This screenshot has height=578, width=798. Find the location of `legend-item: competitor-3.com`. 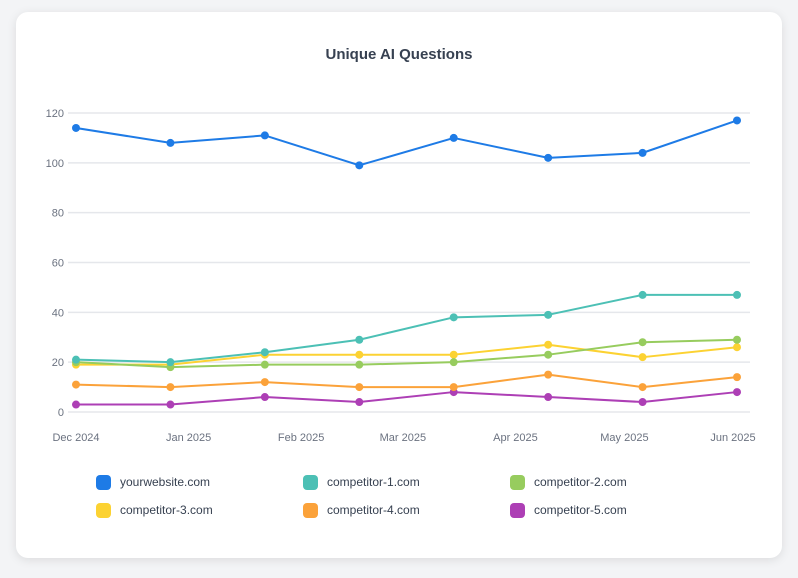

legend-item: competitor-3.com is located at coordinates (199, 510).